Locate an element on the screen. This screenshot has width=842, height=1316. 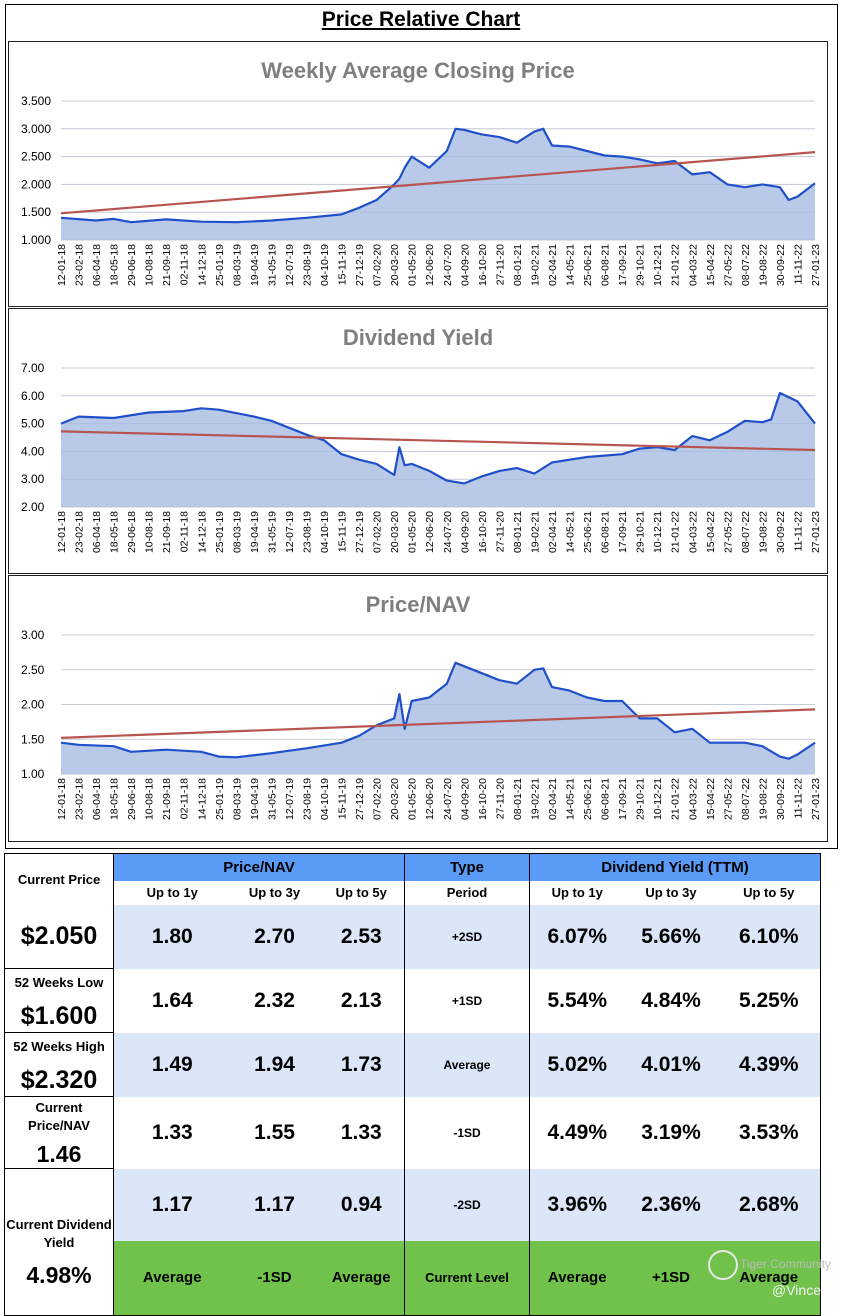
table-cell: 1.17 is located at coordinates (172, 1204).